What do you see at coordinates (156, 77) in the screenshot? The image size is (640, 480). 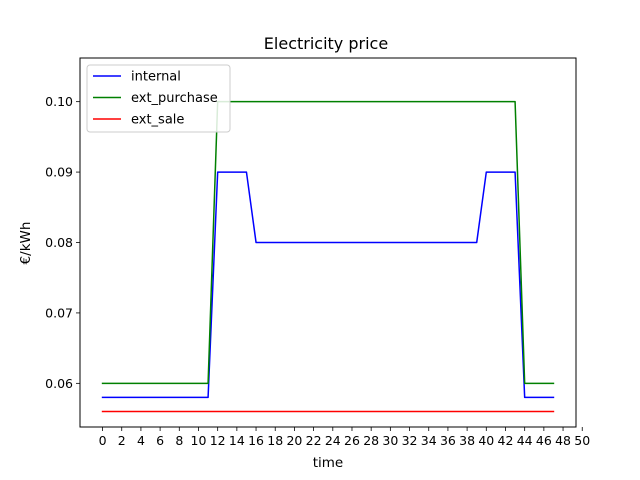 I see `legend-label: internal` at bounding box center [156, 77].